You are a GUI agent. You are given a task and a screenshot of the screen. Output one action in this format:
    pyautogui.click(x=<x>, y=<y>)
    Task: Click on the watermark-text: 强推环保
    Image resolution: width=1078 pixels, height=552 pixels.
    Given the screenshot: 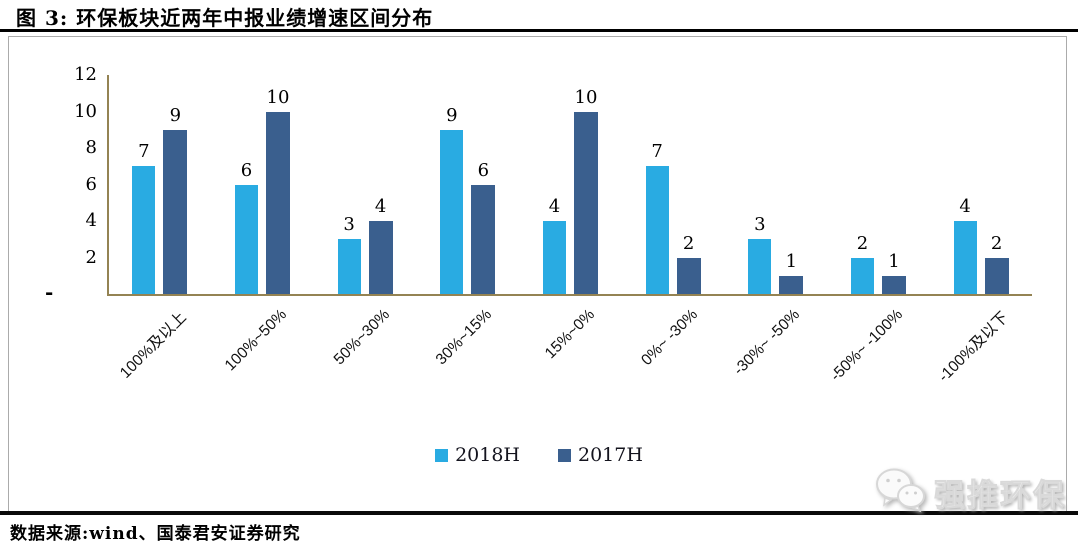 What is the action you would take?
    pyautogui.click(x=1000, y=495)
    